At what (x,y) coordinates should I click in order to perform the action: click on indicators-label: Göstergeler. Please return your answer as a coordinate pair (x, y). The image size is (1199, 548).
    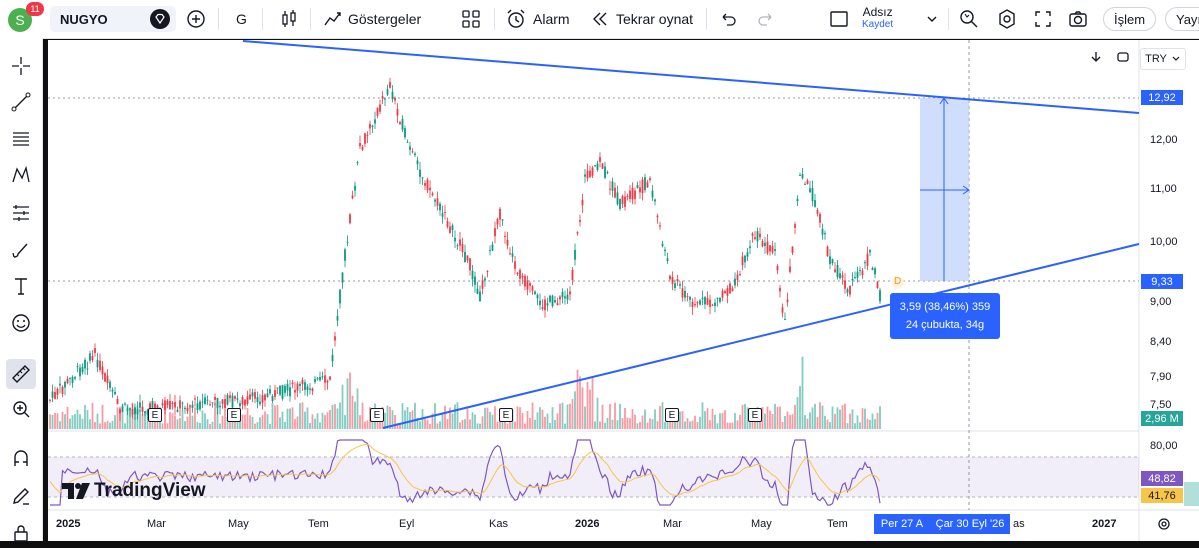
    Looking at the image, I should click on (385, 19).